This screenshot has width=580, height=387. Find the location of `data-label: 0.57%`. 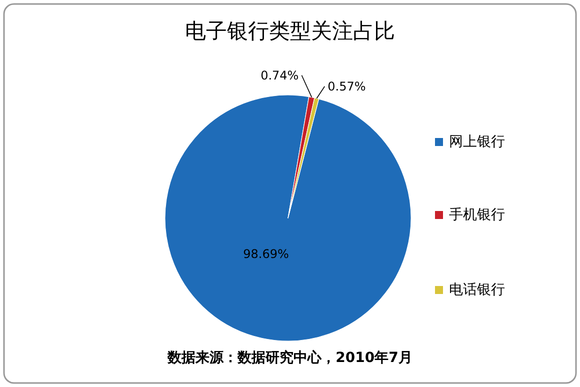

data-label: 0.57% is located at coordinates (347, 86).